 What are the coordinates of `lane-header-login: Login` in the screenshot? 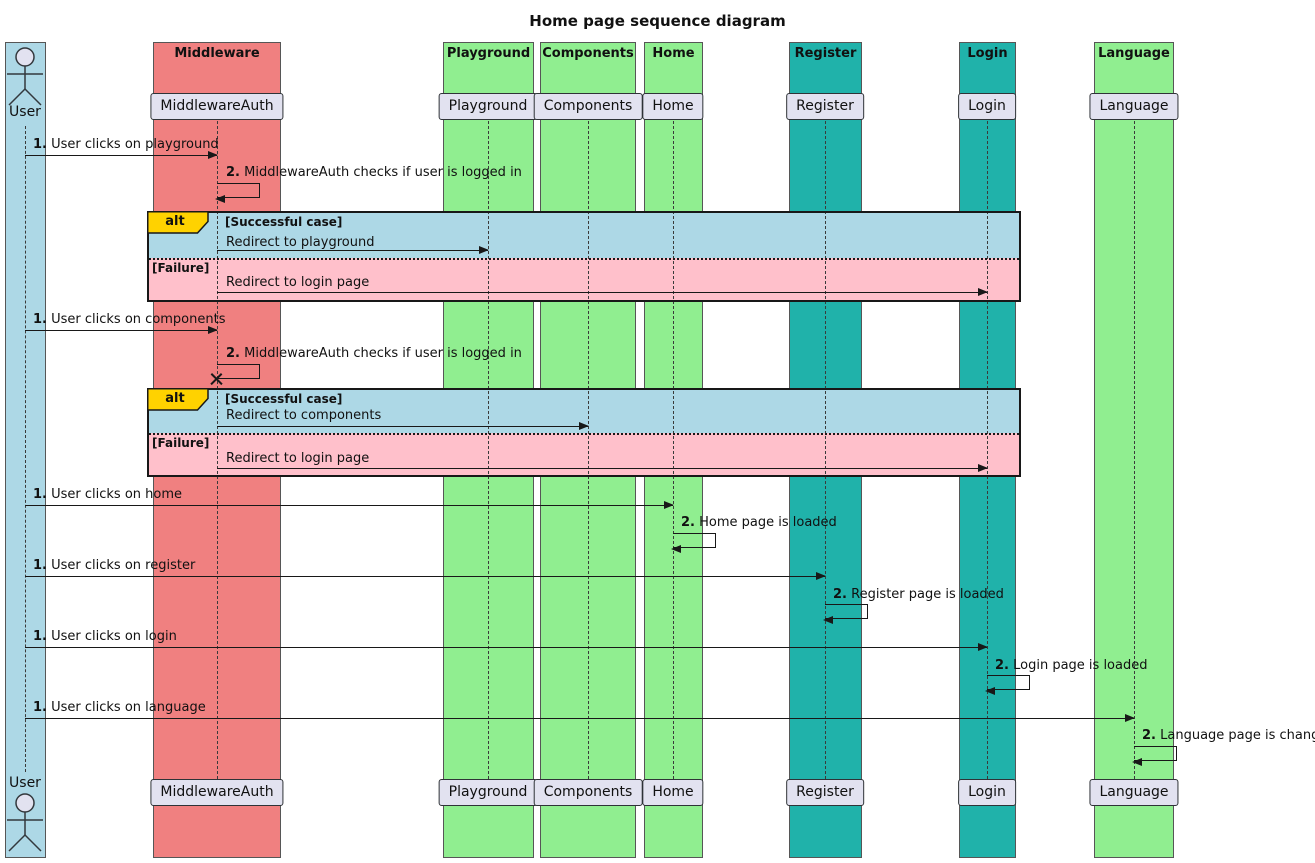 It's located at (987, 53).